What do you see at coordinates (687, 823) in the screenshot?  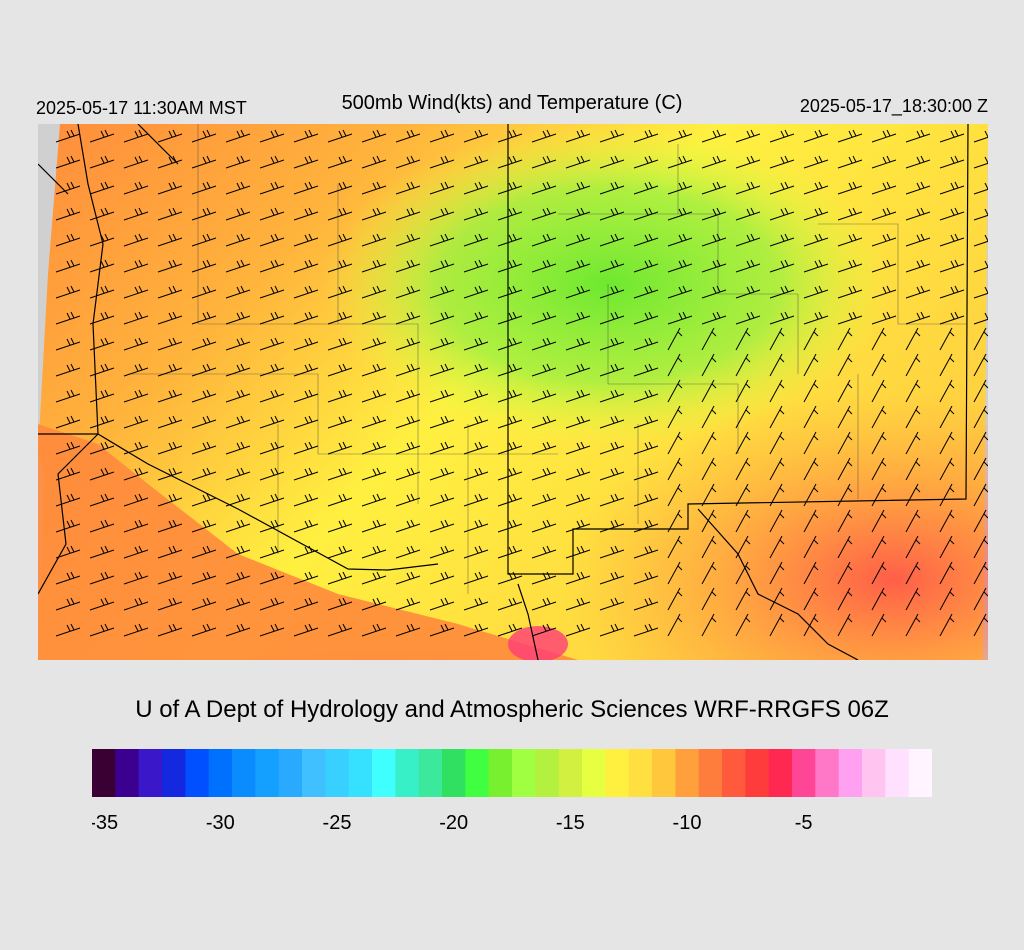 I see `colorbar-tick-label: -10` at bounding box center [687, 823].